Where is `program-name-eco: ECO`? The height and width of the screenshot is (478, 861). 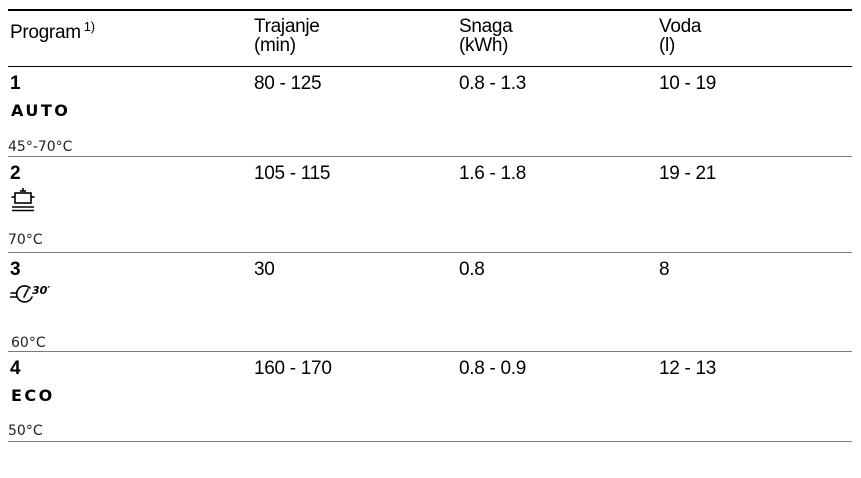
program-name-eco: ECO is located at coordinates (33, 395).